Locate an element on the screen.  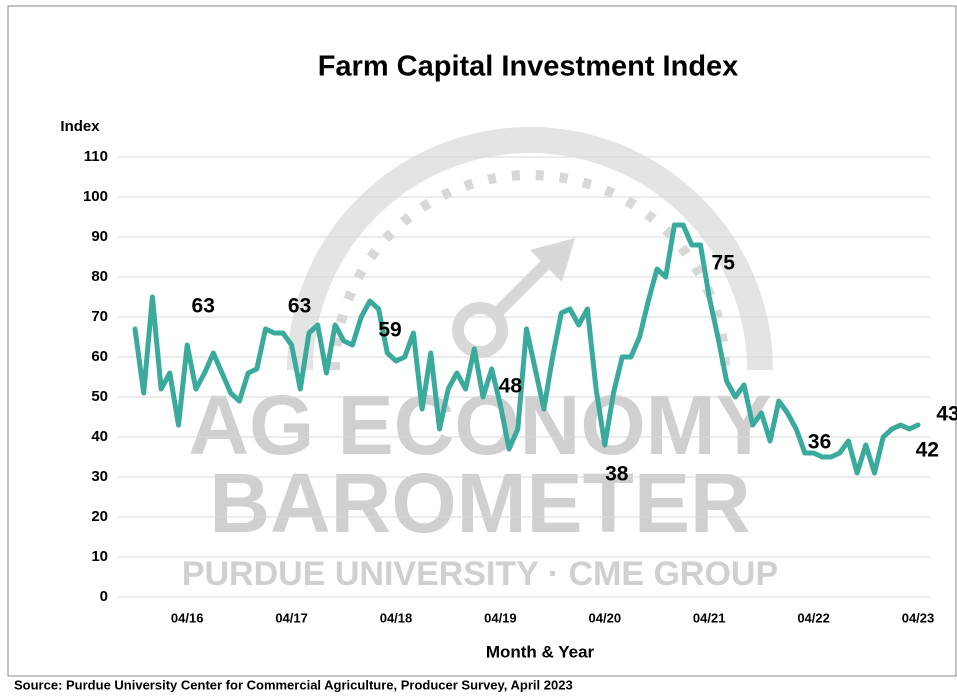
x-tick-label: 04/21 is located at coordinates (709, 617).